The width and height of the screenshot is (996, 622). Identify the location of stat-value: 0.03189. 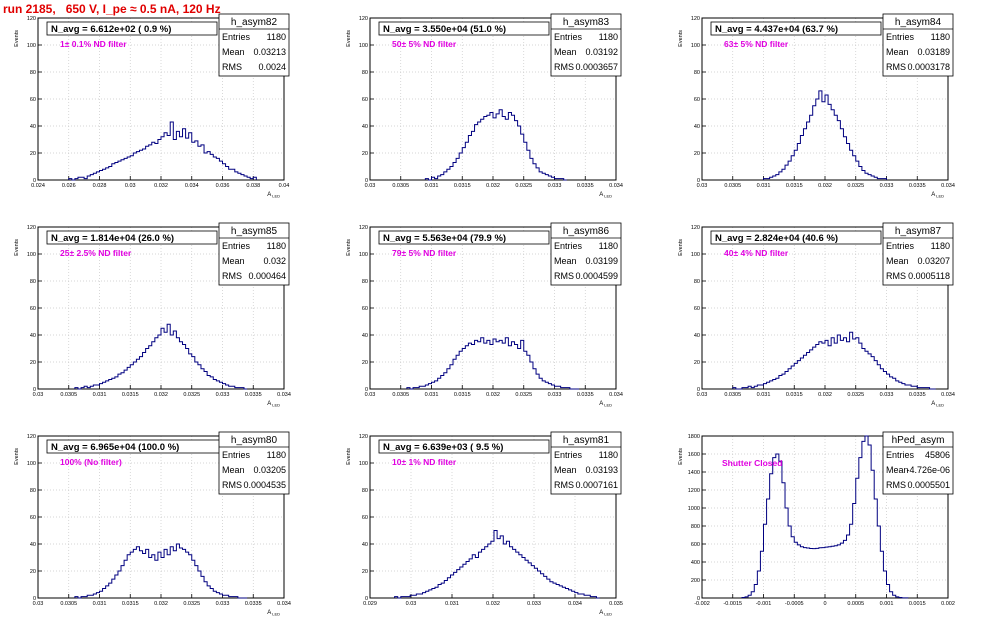
(933, 52).